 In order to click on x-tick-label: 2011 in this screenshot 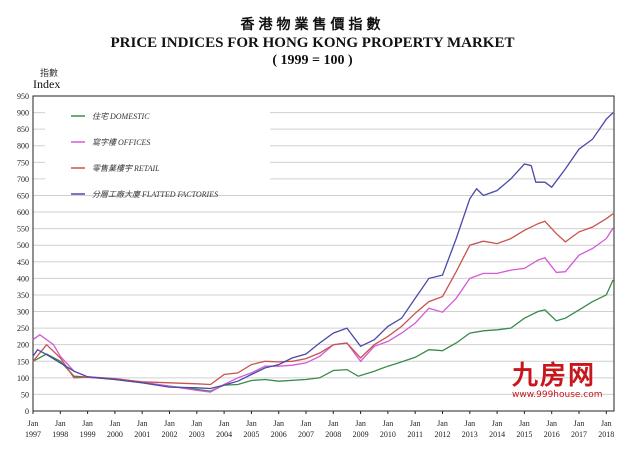, I will do `click(415, 434)`.